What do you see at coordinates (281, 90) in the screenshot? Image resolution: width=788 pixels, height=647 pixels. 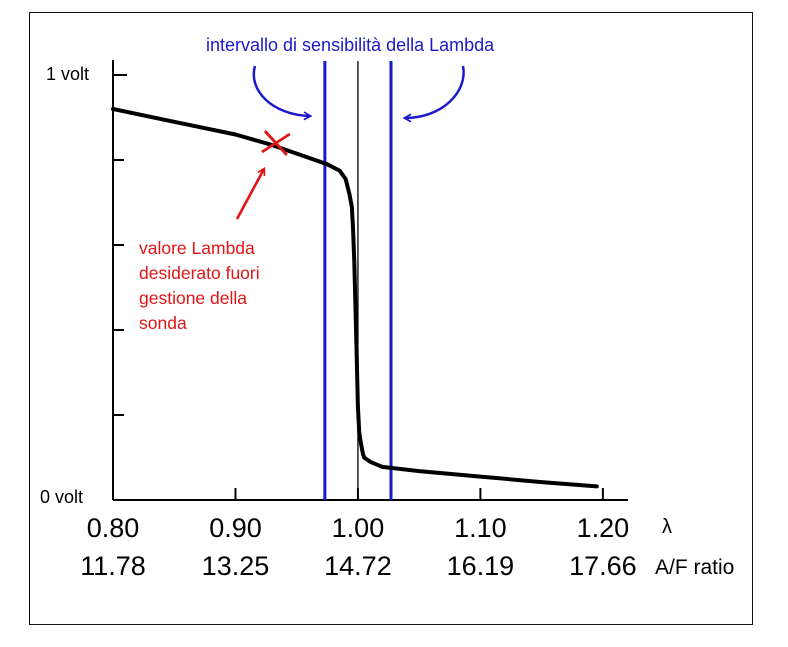 I see `sensitivity-arrow-left` at bounding box center [281, 90].